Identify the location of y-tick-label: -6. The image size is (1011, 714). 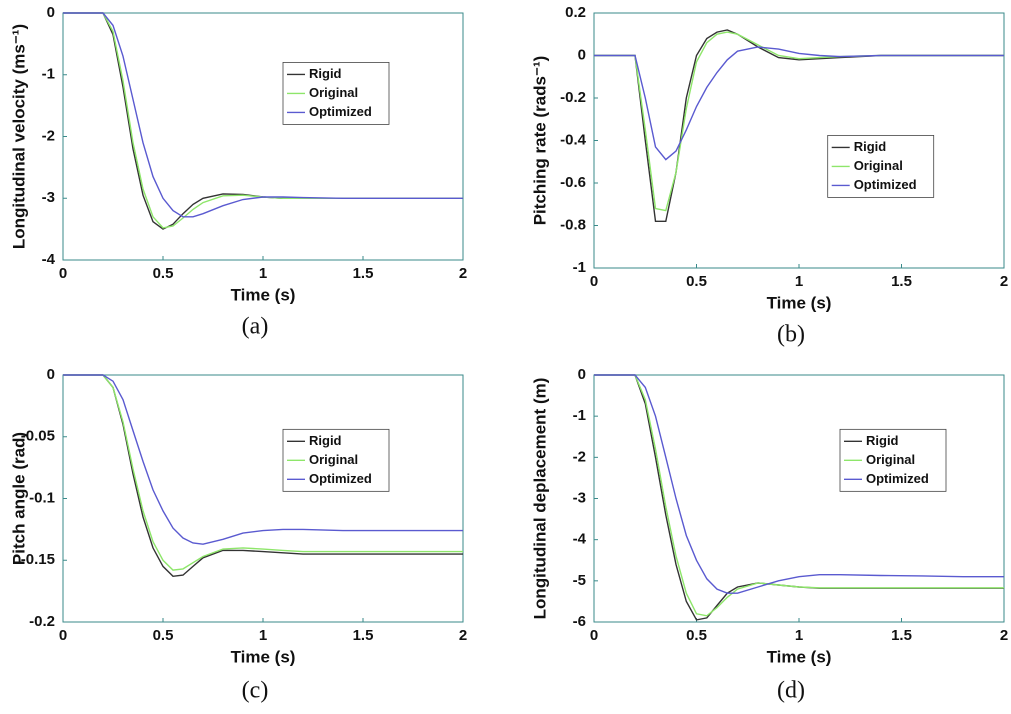
(579, 621).